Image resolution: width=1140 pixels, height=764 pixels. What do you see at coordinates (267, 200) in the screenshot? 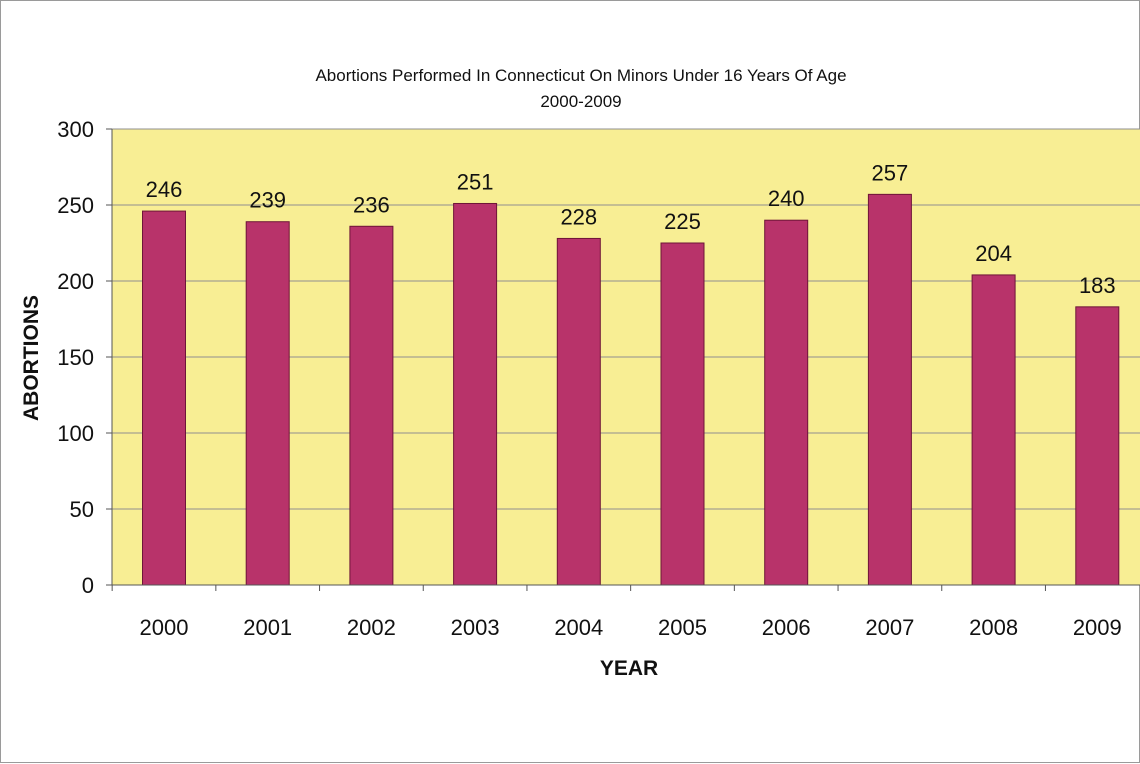
I see `data-label-2001: 239` at bounding box center [267, 200].